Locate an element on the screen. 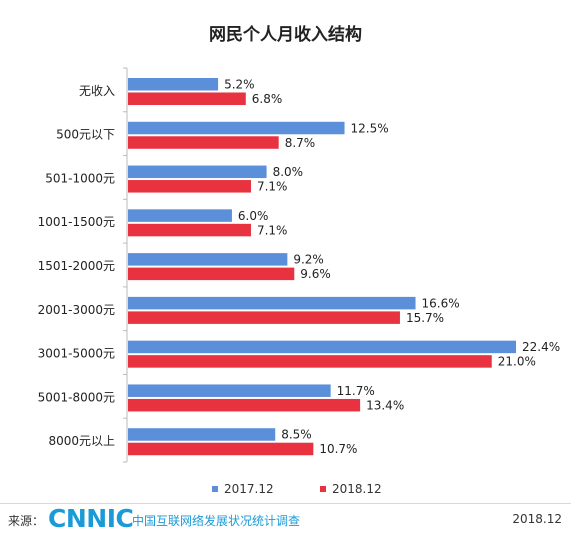 This screenshot has height=535, width=571. data-label: 16.6% is located at coordinates (441, 303).